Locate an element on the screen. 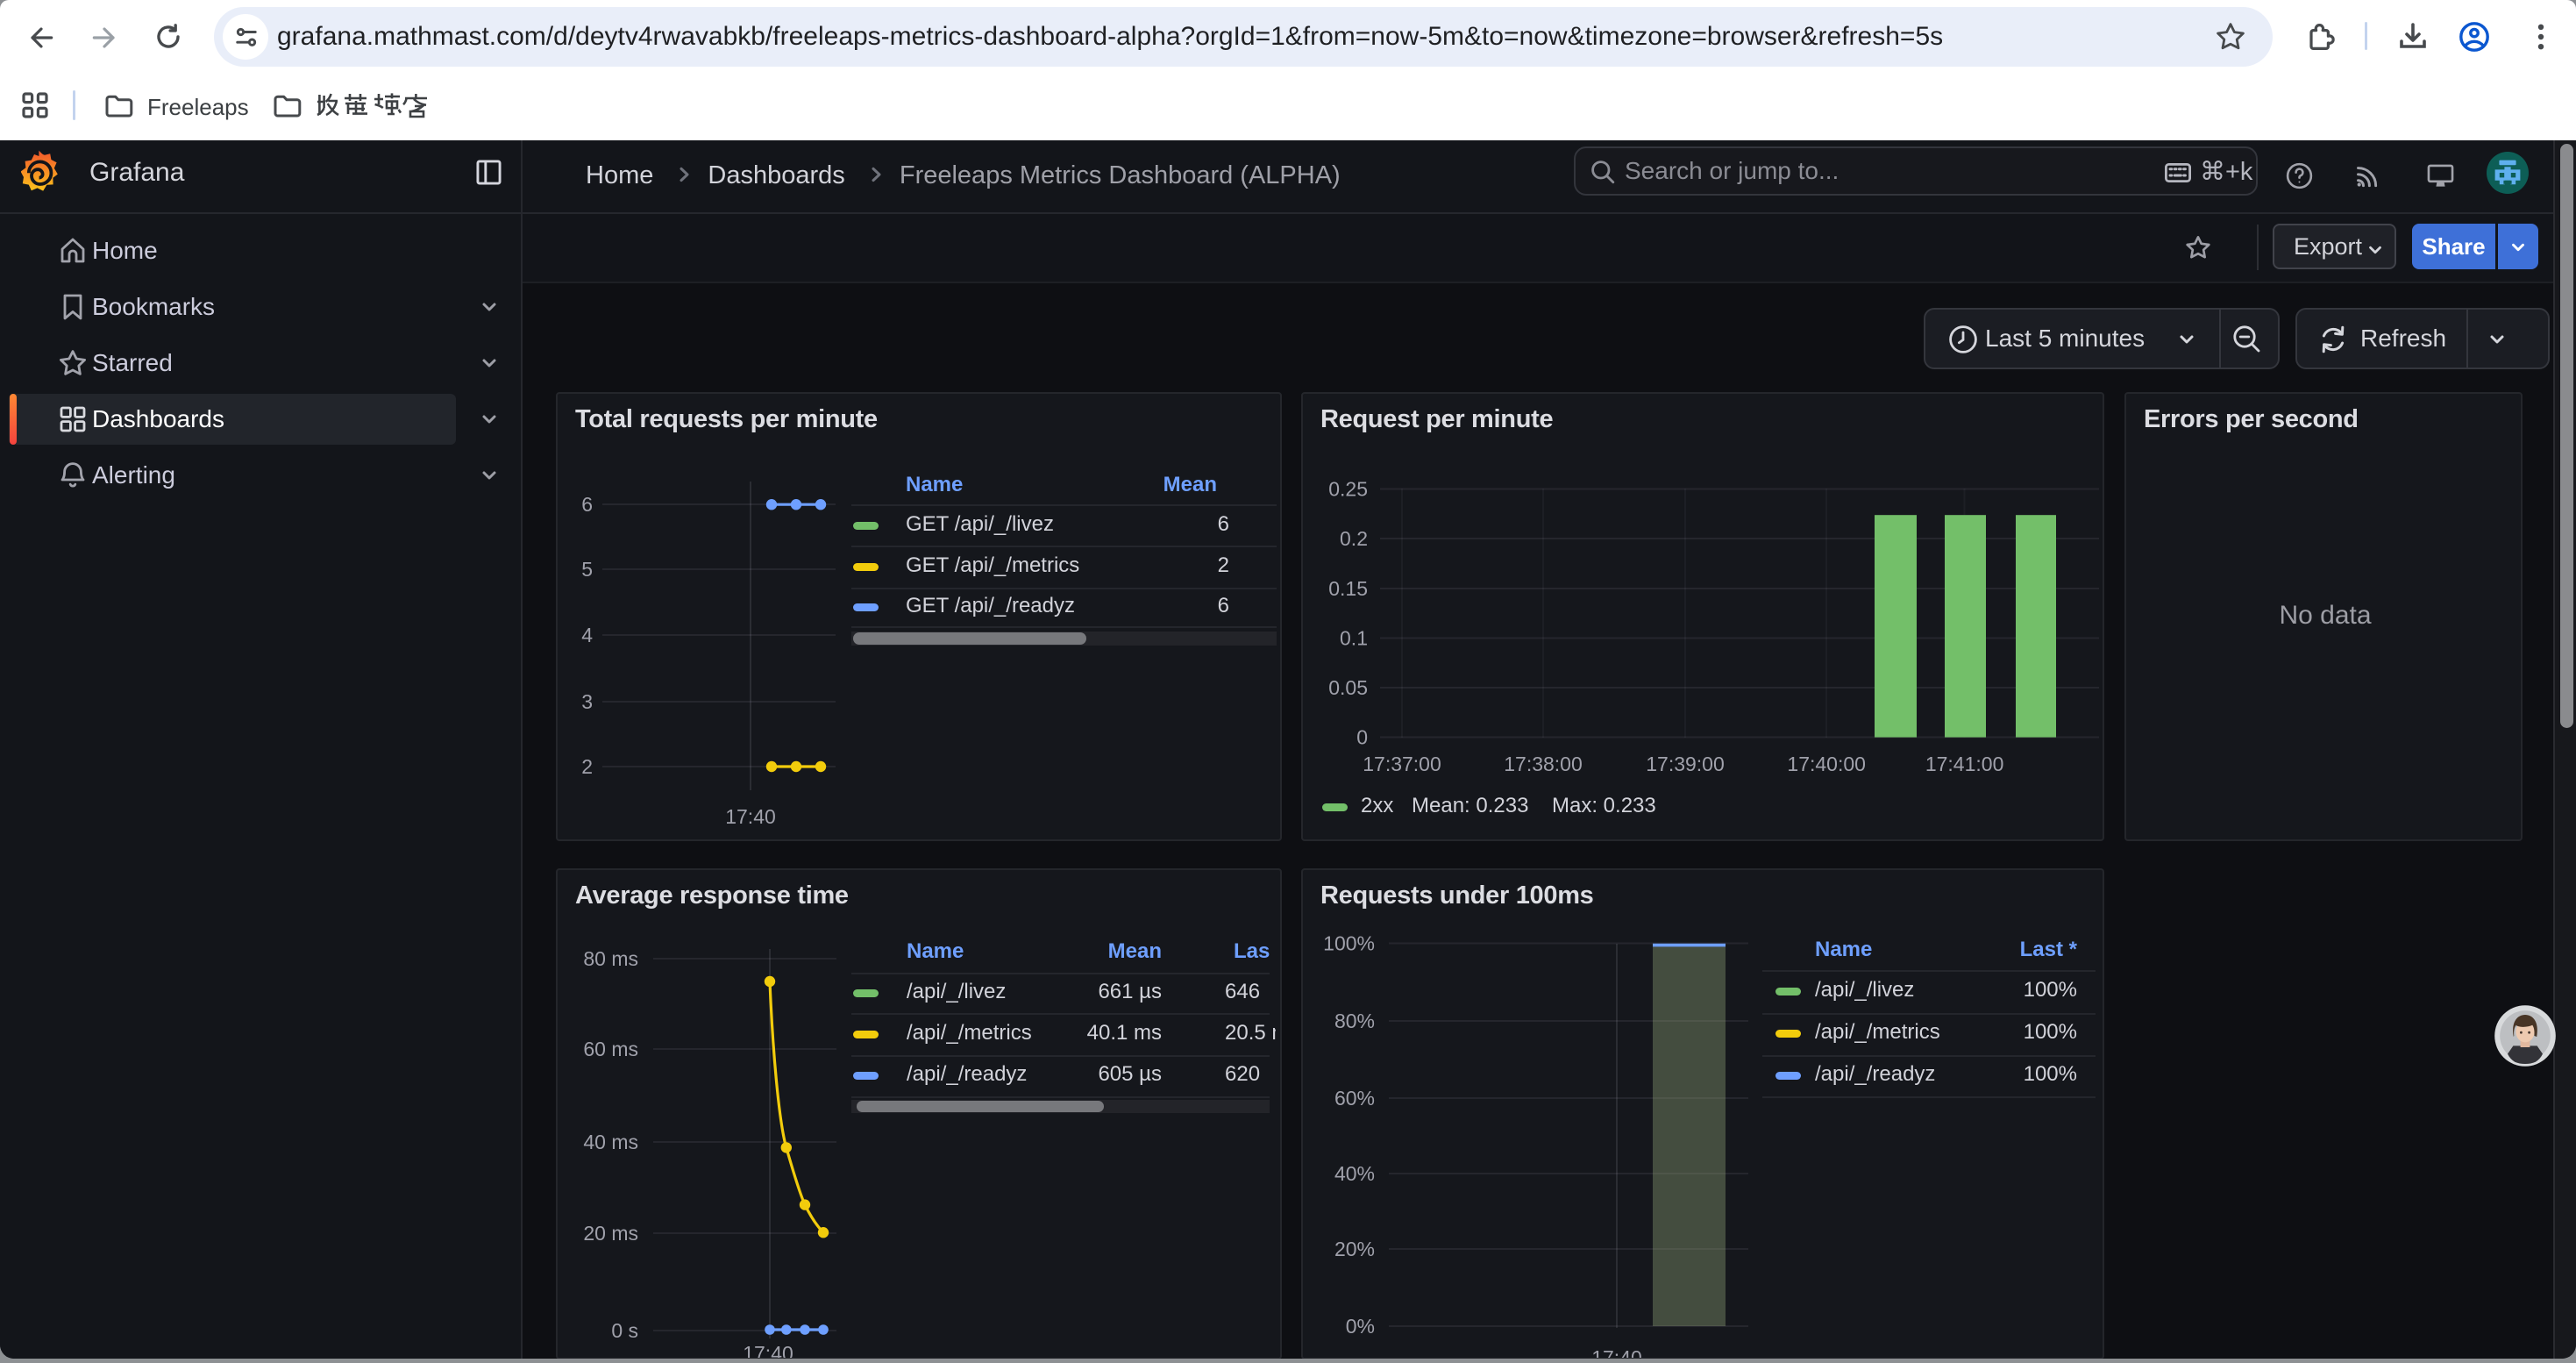 This screenshot has height=1363, width=2576. svg-text: 80% is located at coordinates (1354, 1021).